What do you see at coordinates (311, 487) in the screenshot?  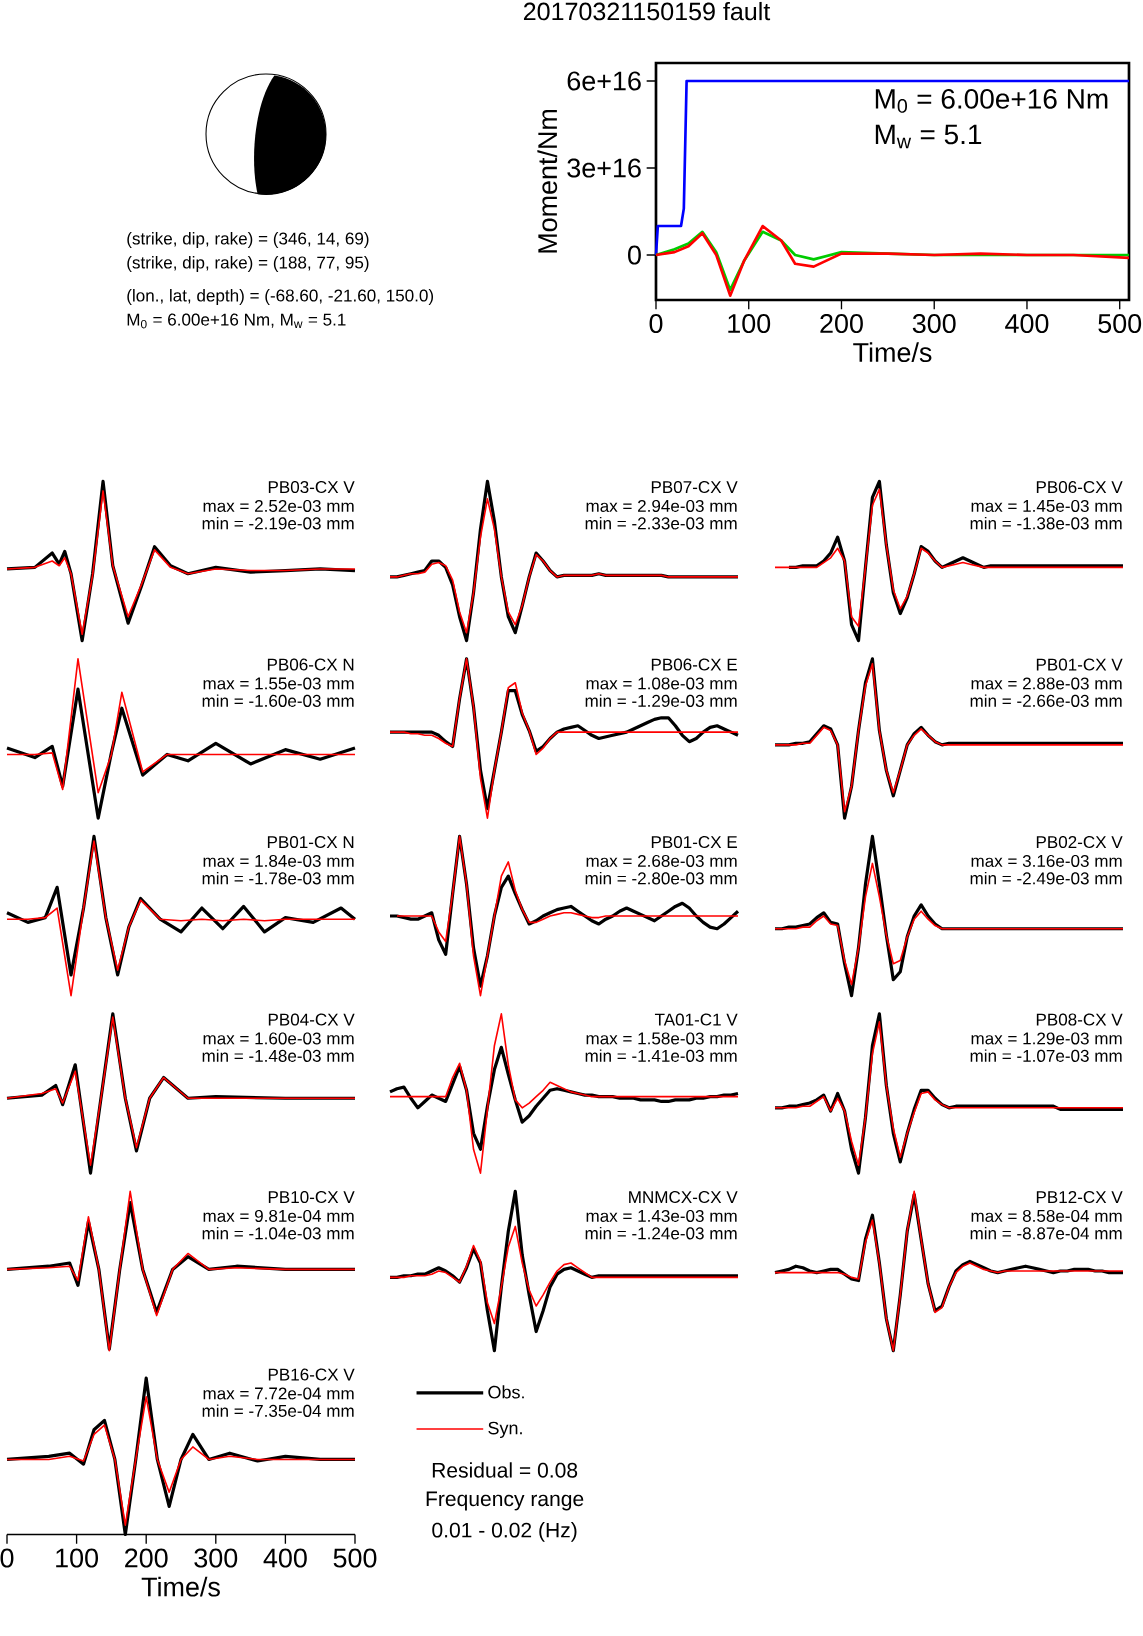 I see `annotation: PB03-CX V` at bounding box center [311, 487].